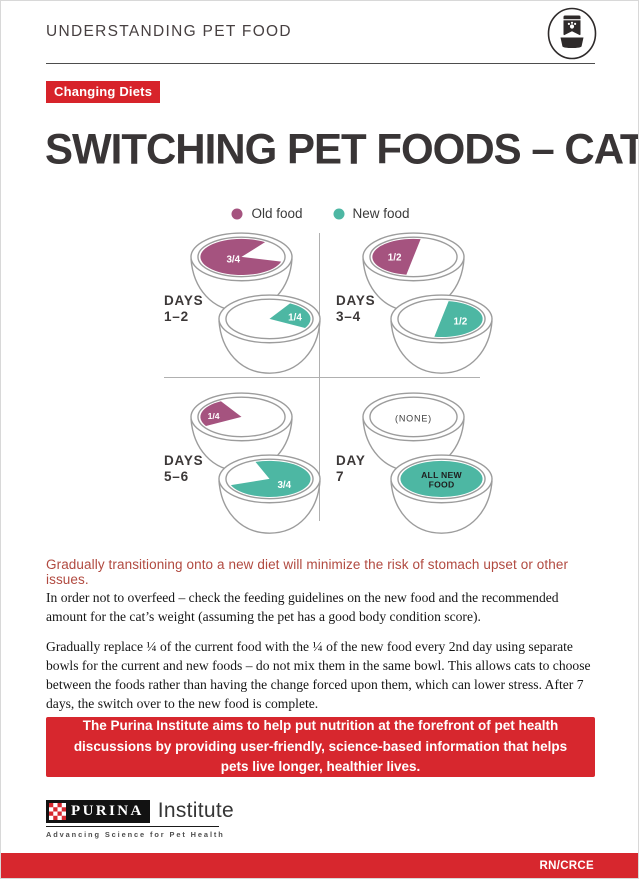 This screenshot has width=639, height=879. What do you see at coordinates (135, 834) in the screenshot?
I see `logo-tagline: Advancing Science for Pet Health` at bounding box center [135, 834].